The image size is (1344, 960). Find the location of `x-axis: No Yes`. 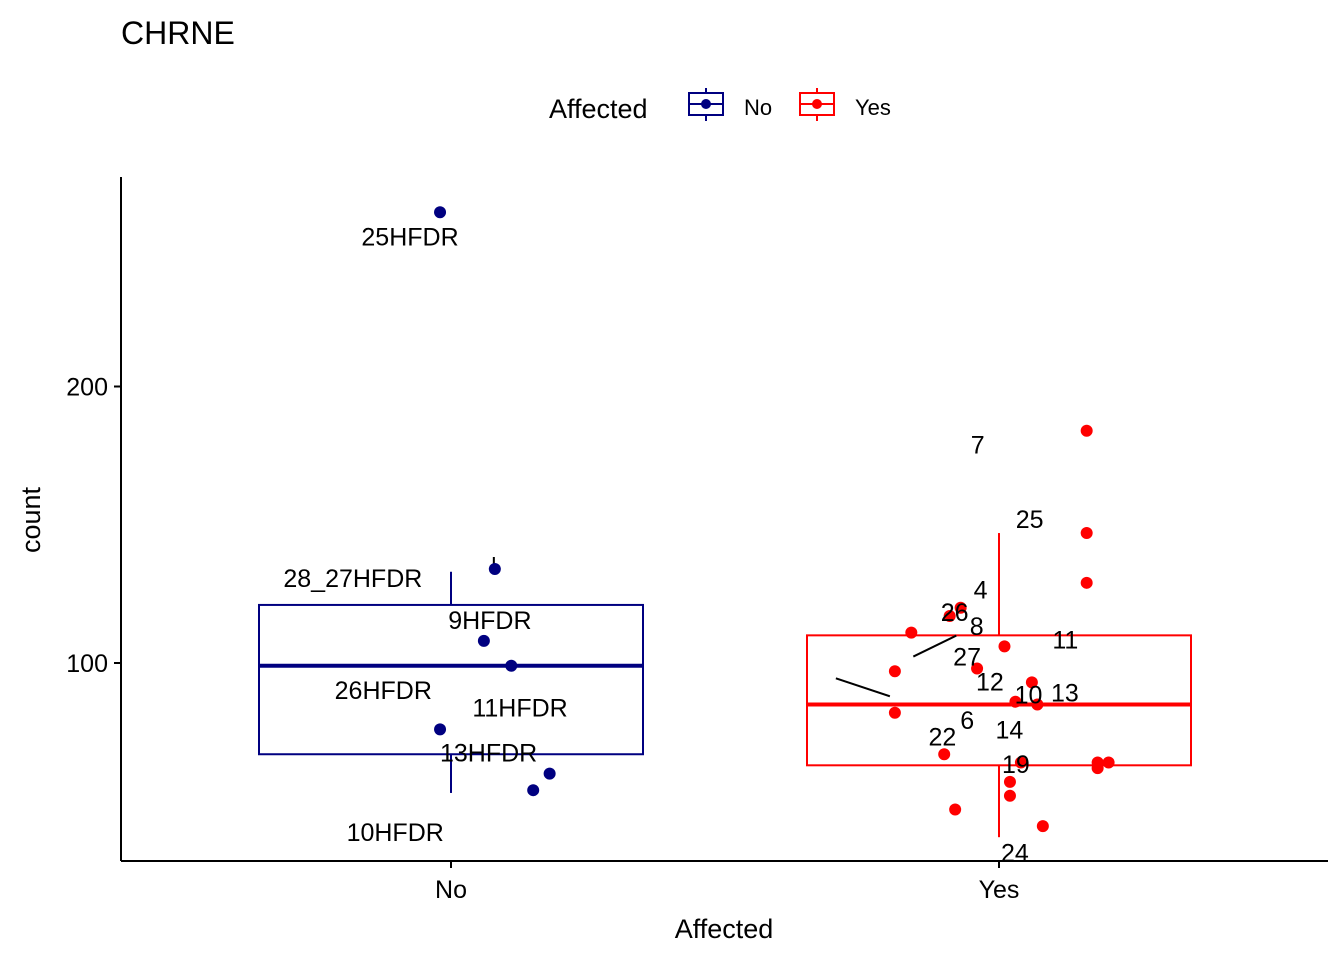

x-axis: No Yes is located at coordinates (724, 882).